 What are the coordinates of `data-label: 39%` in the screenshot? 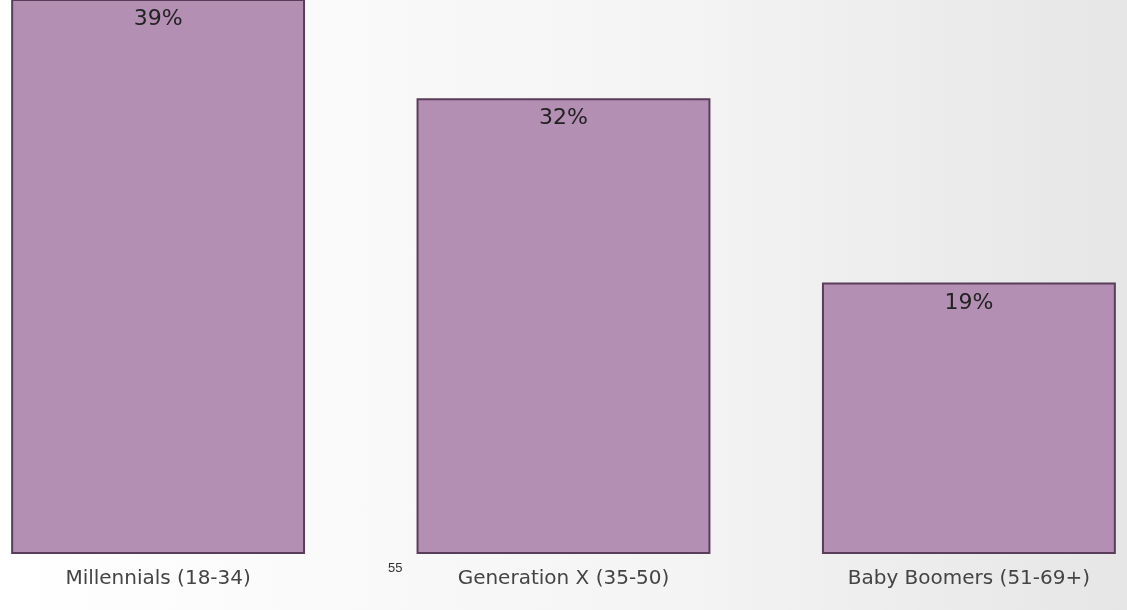 It's located at (158, 17).